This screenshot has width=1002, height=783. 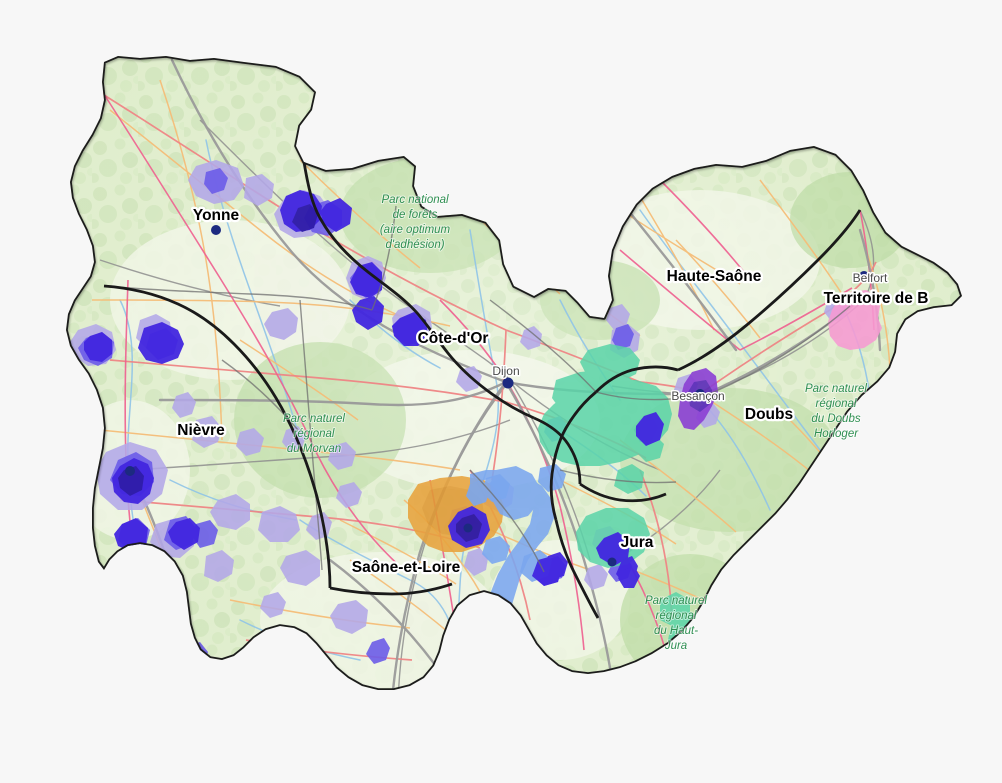 What do you see at coordinates (216, 181) in the screenshot?
I see `overlay-mid-sens-n` at bounding box center [216, 181].